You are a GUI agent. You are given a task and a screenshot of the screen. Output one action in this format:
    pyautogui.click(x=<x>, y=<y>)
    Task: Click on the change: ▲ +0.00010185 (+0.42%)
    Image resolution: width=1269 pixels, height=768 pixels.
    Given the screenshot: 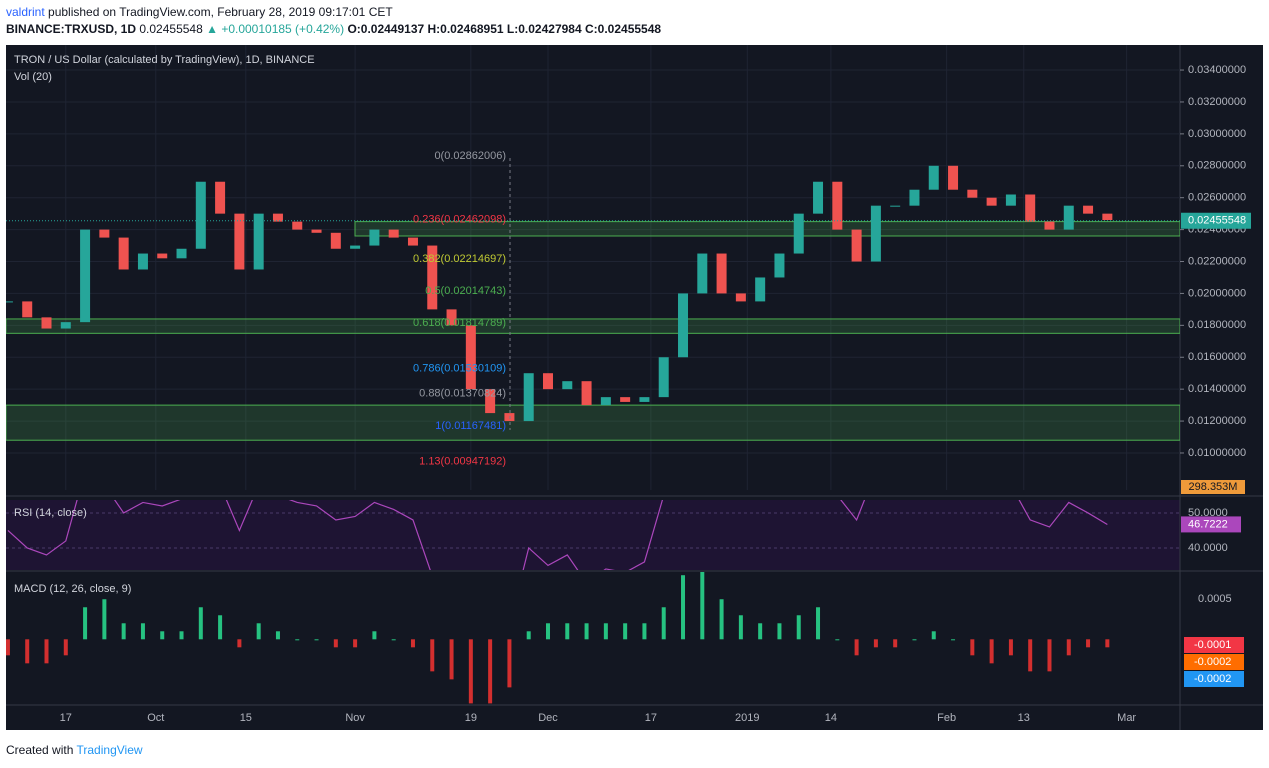 What is the action you would take?
    pyautogui.click(x=275, y=29)
    